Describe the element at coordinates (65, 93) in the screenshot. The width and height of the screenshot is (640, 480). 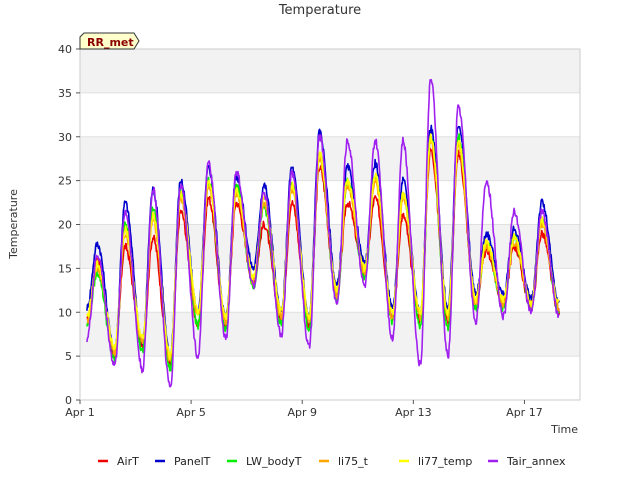
I see `y-tick-label: 35` at that location.